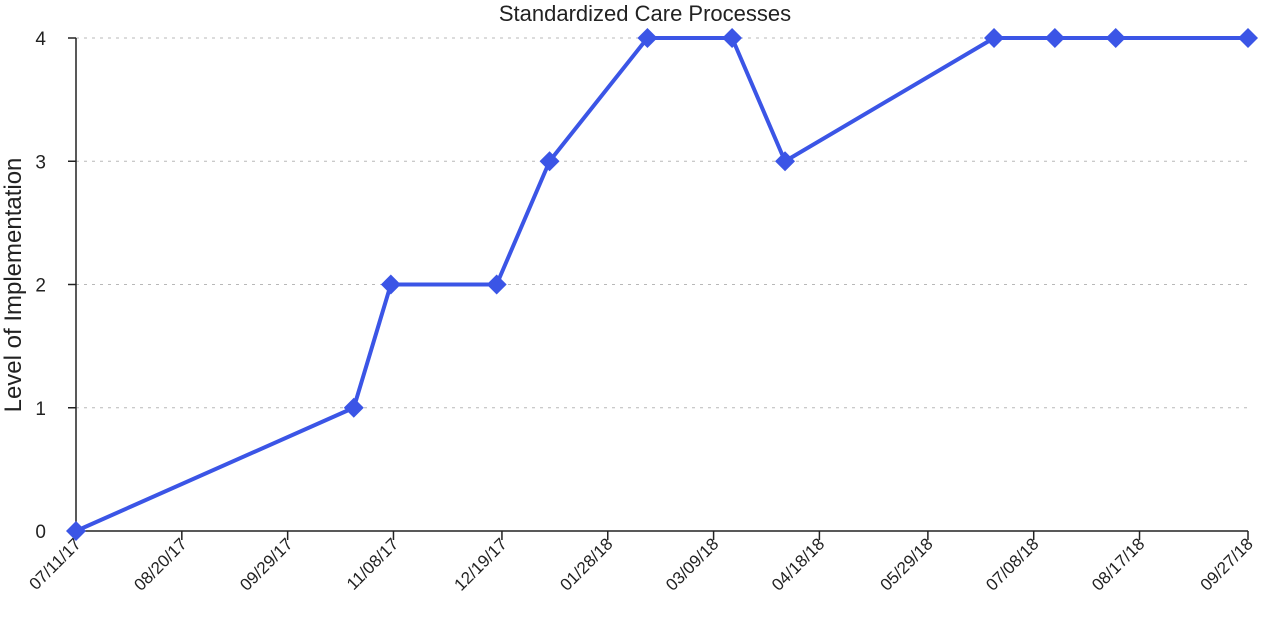 The height and width of the screenshot is (629, 1280). I want to click on x-tick-label-0: 07/11/17, so click(54, 563).